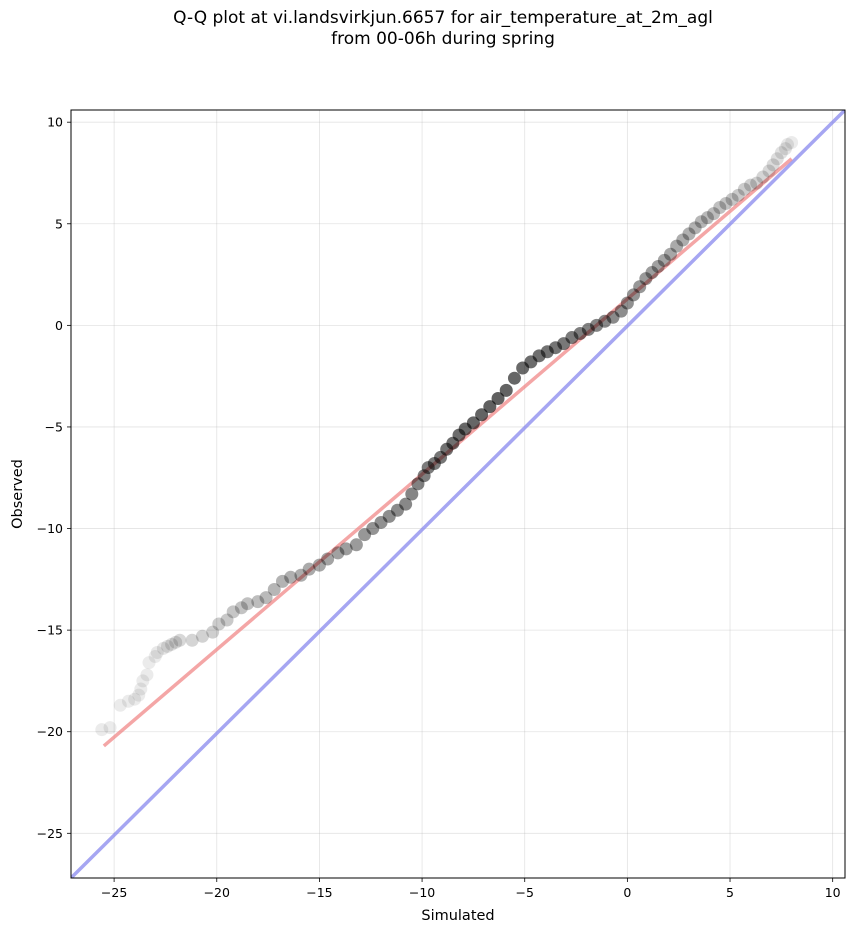 This screenshot has height=934, width=854. Describe the element at coordinates (55, 122) in the screenshot. I see `y-tick-label: 10` at that location.